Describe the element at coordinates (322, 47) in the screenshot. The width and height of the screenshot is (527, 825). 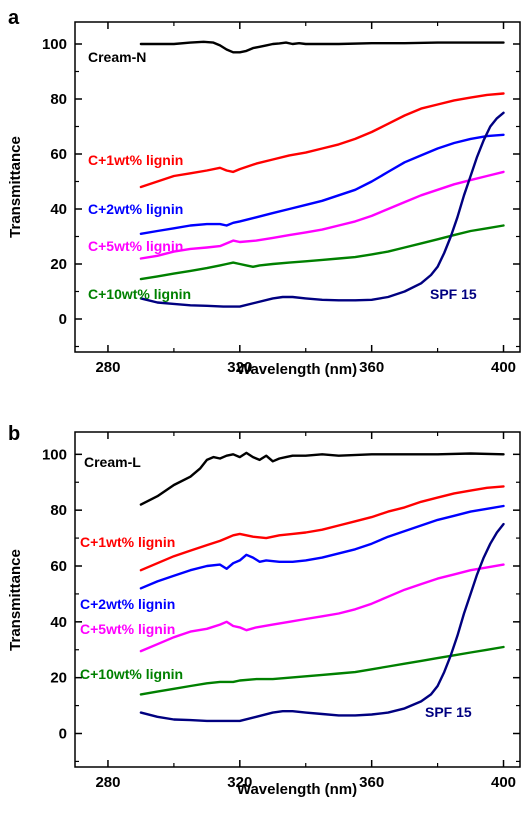
I see `series-line-cream-n` at that location.